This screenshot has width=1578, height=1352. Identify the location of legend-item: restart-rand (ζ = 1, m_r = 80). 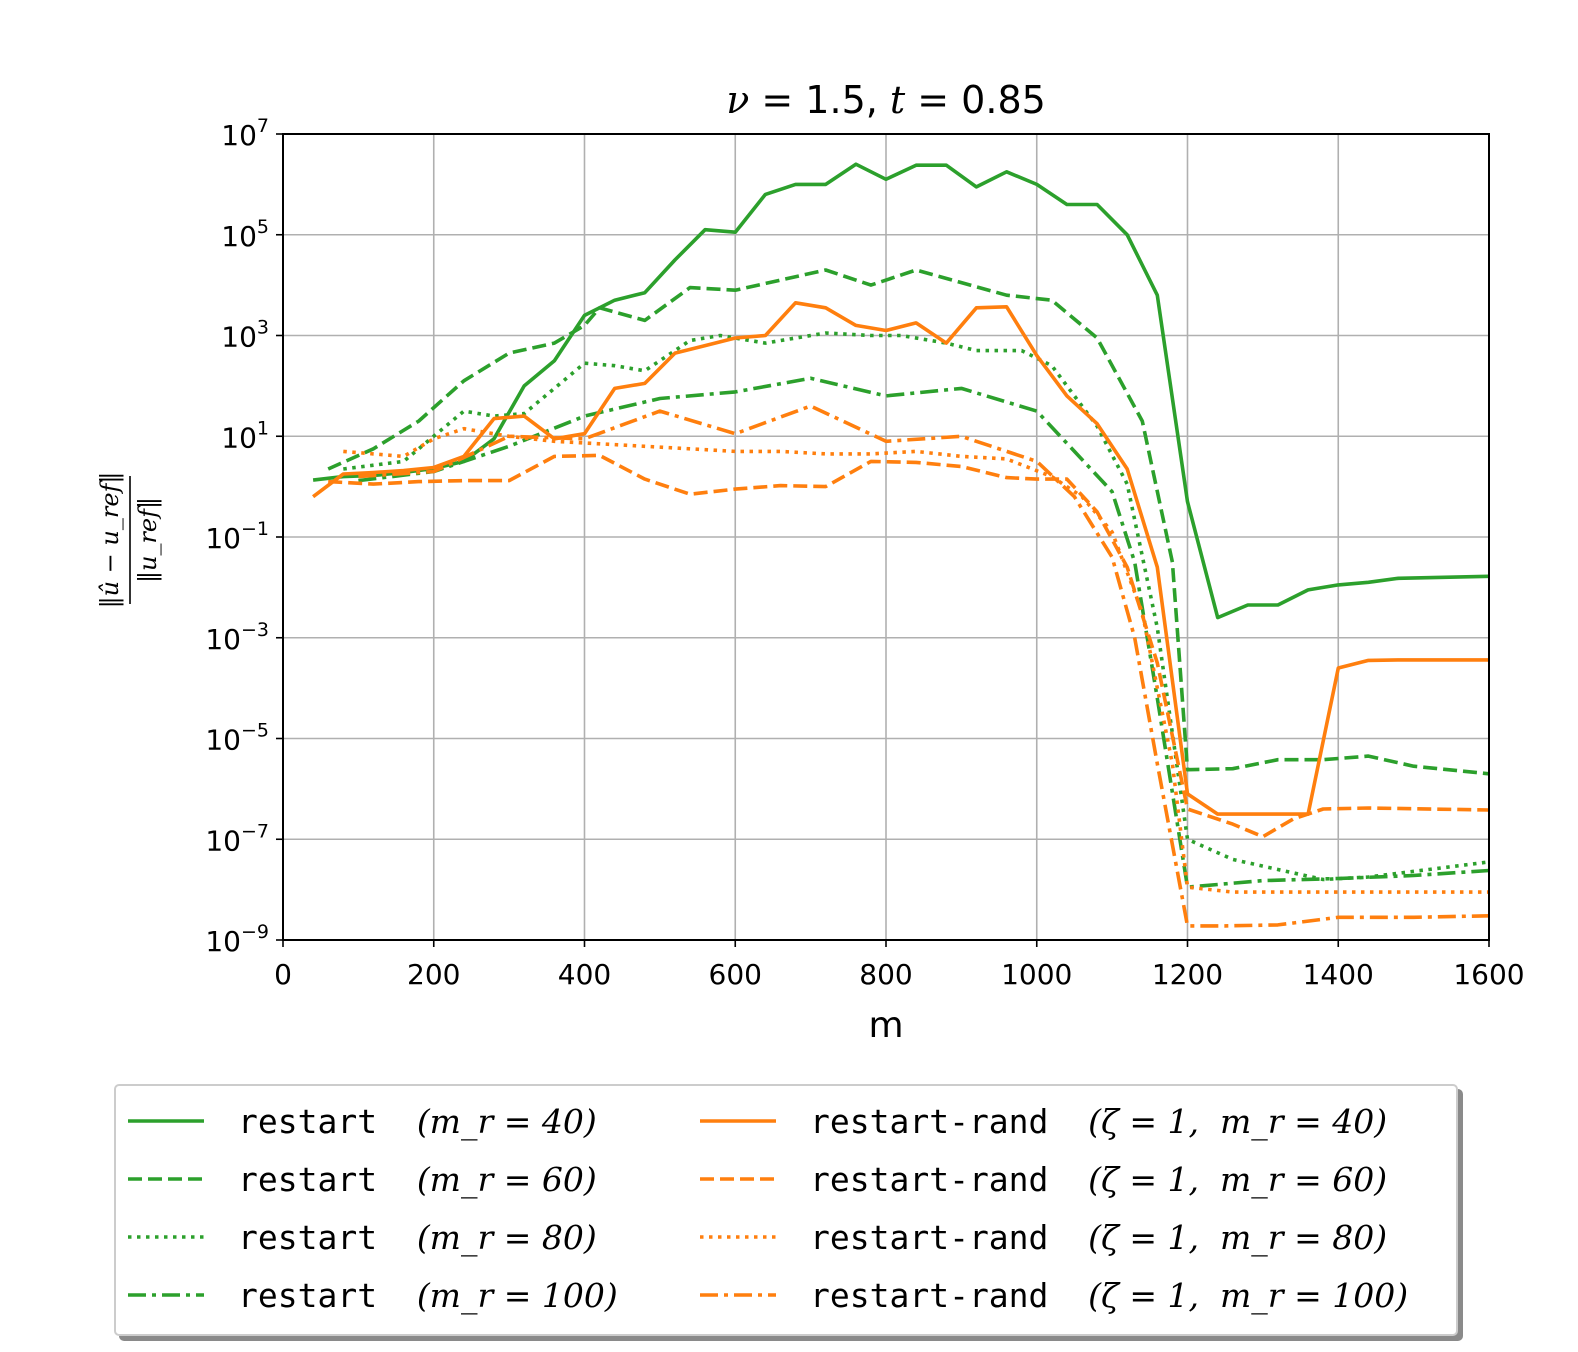
(1052, 1237).